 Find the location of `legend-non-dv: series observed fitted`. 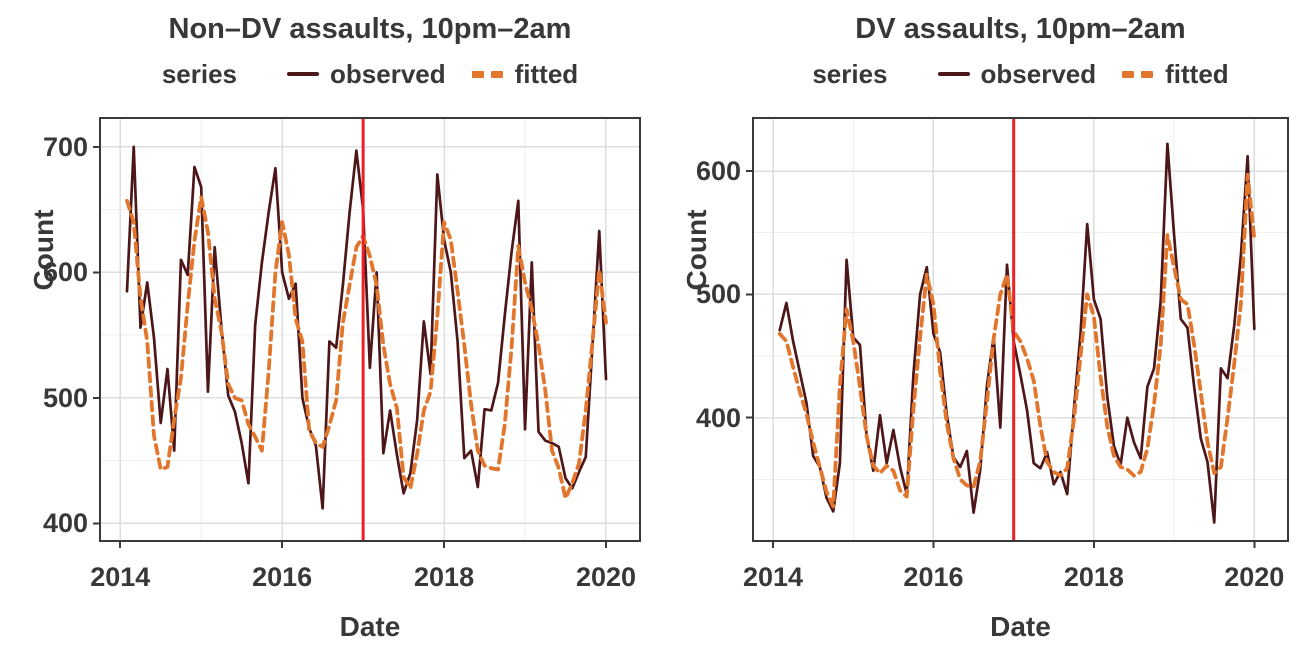

legend-non-dv: series observed fitted is located at coordinates (370, 74).